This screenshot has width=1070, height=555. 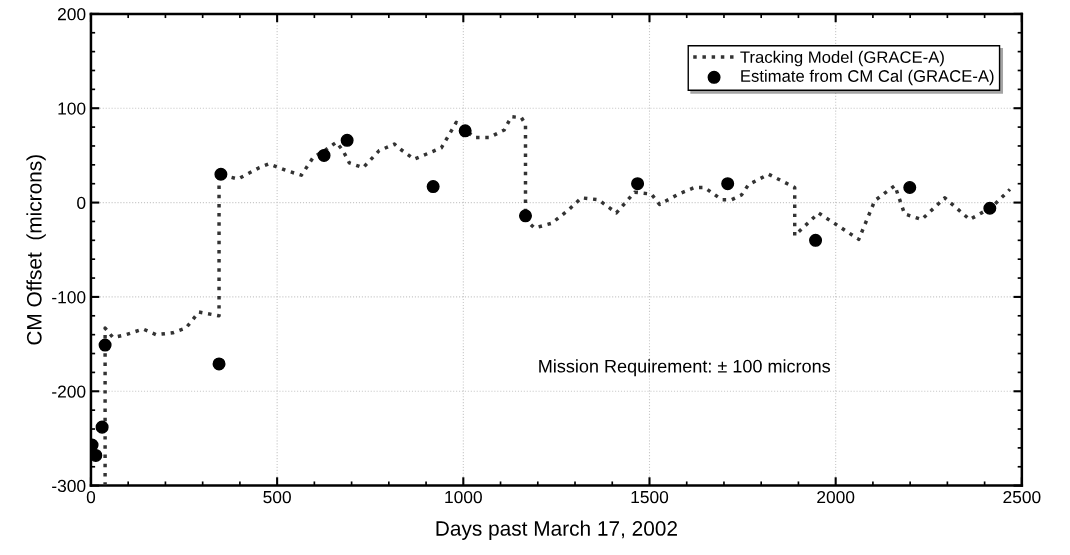 I want to click on x-tick-label: 1500, so click(x=650, y=497).